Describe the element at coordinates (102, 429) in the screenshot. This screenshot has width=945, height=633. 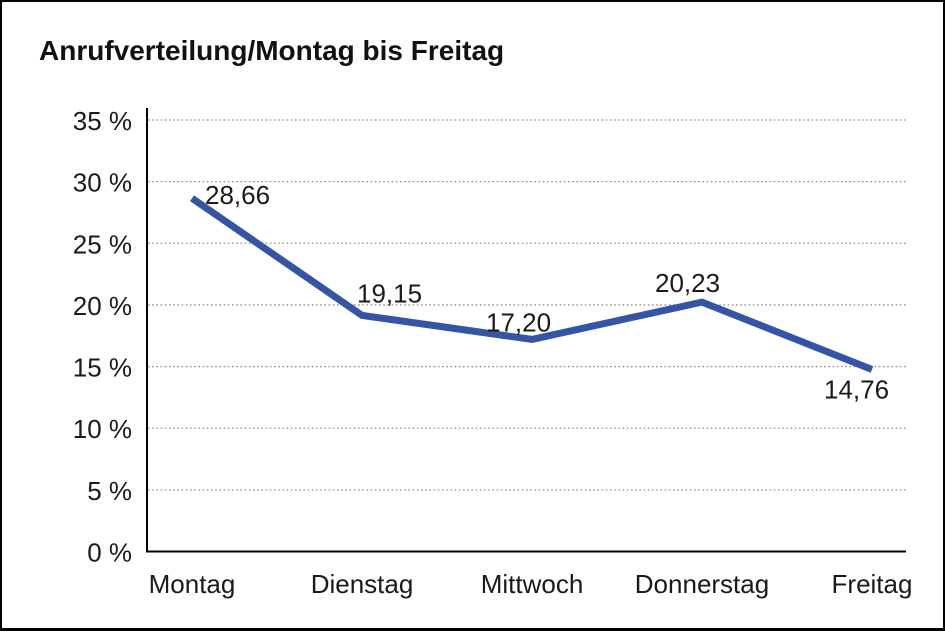
I see `y-tick-label-10: 10 %` at that location.